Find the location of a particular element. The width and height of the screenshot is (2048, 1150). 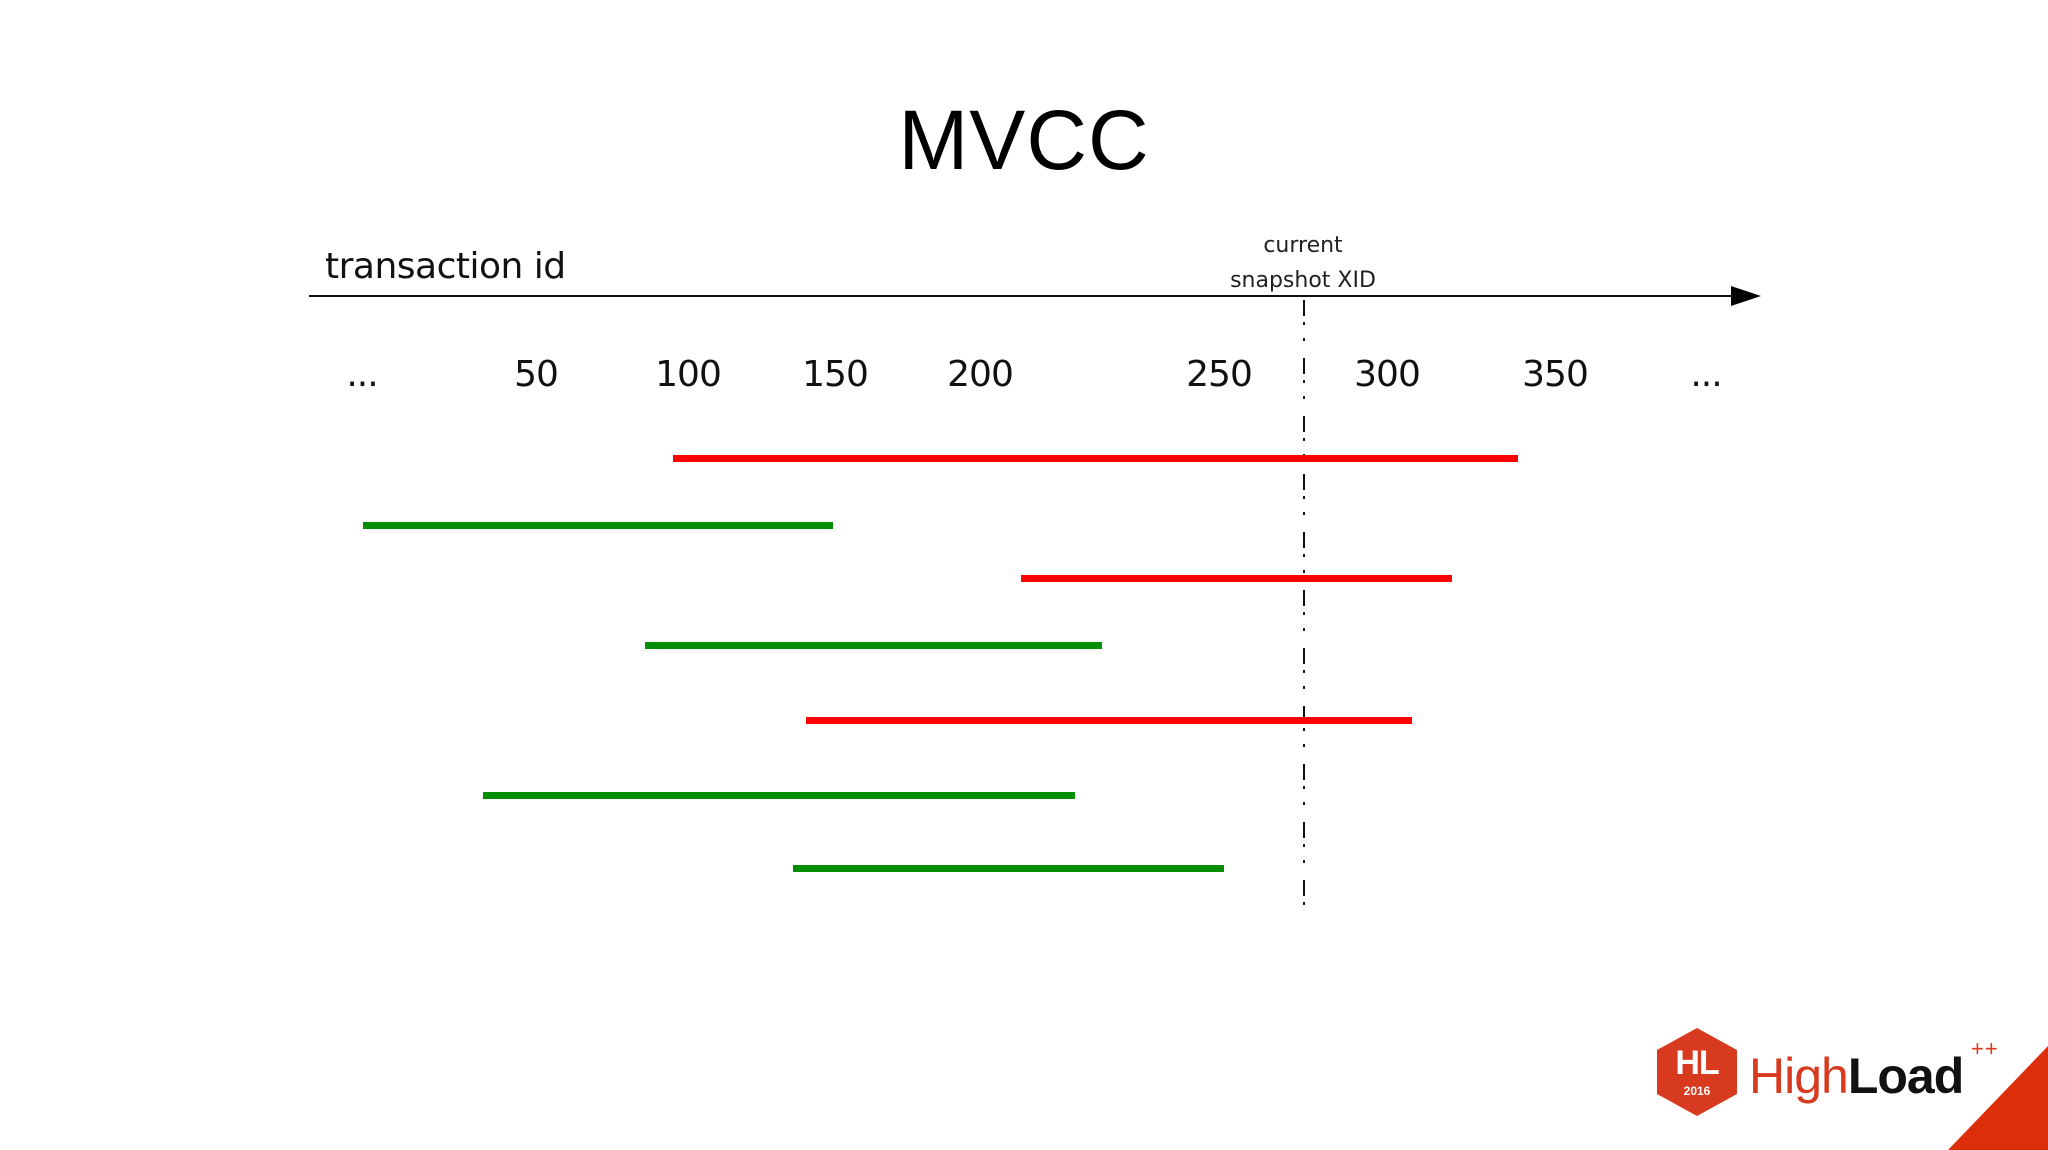

tick-label: 250 is located at coordinates (1219, 374).